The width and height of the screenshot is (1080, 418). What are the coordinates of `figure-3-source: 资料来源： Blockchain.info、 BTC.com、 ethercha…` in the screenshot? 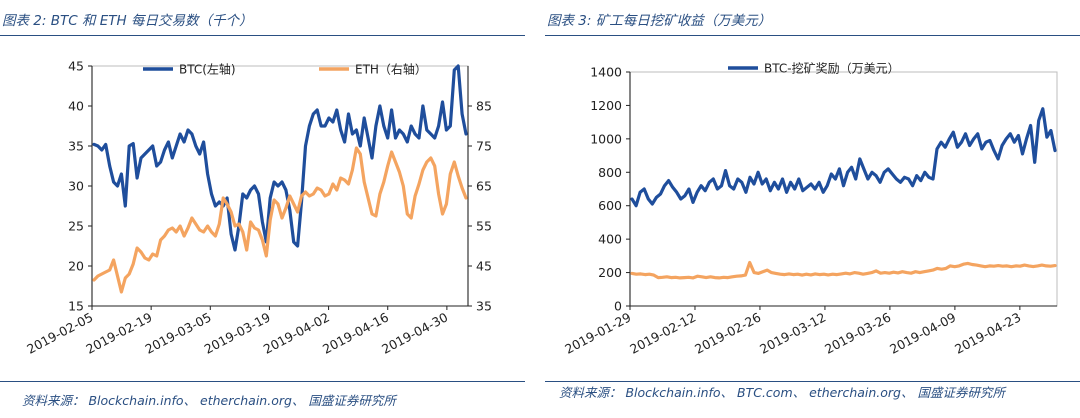 It's located at (782, 392).